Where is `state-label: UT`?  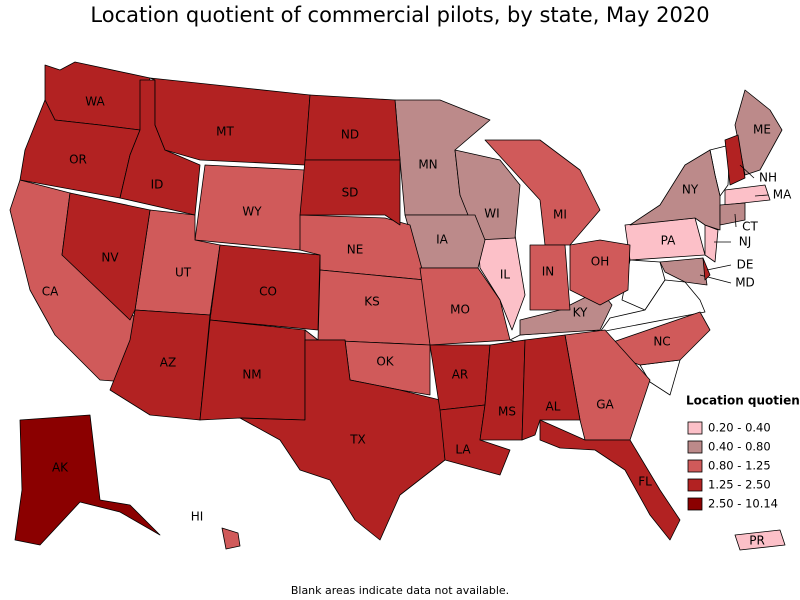 state-label: UT is located at coordinates (183, 273).